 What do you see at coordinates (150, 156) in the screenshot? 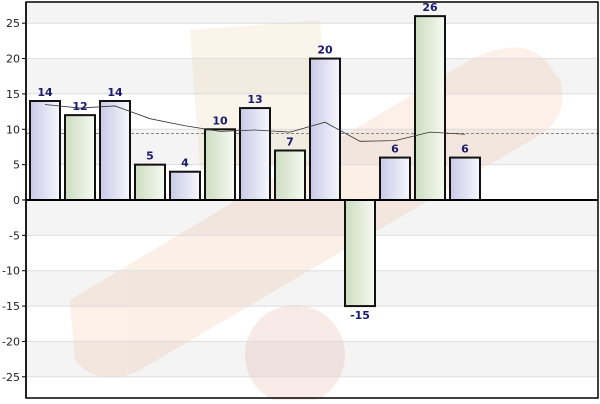
I see `data-label: 5` at bounding box center [150, 156].